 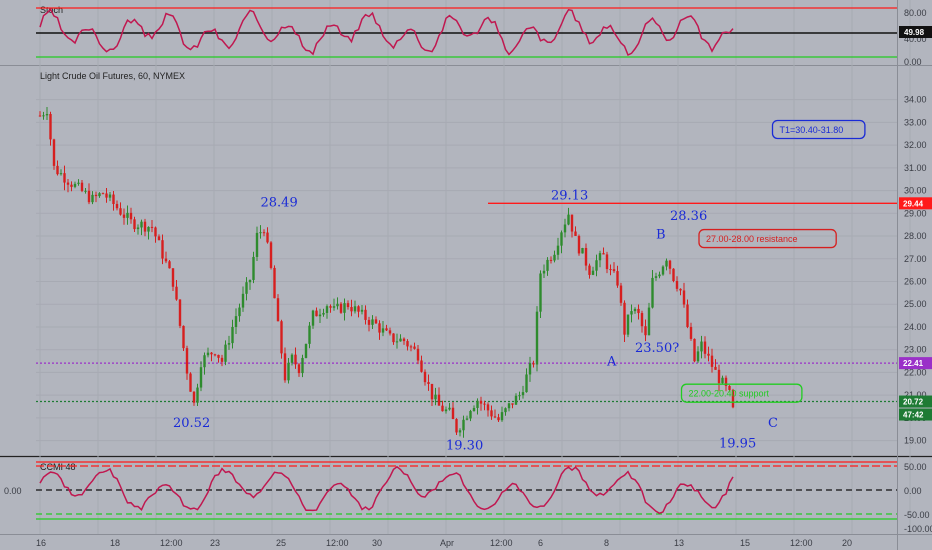 What do you see at coordinates (752, 239) in the screenshot?
I see `annotation-box-text: 27.00-28.00 resistance` at bounding box center [752, 239].